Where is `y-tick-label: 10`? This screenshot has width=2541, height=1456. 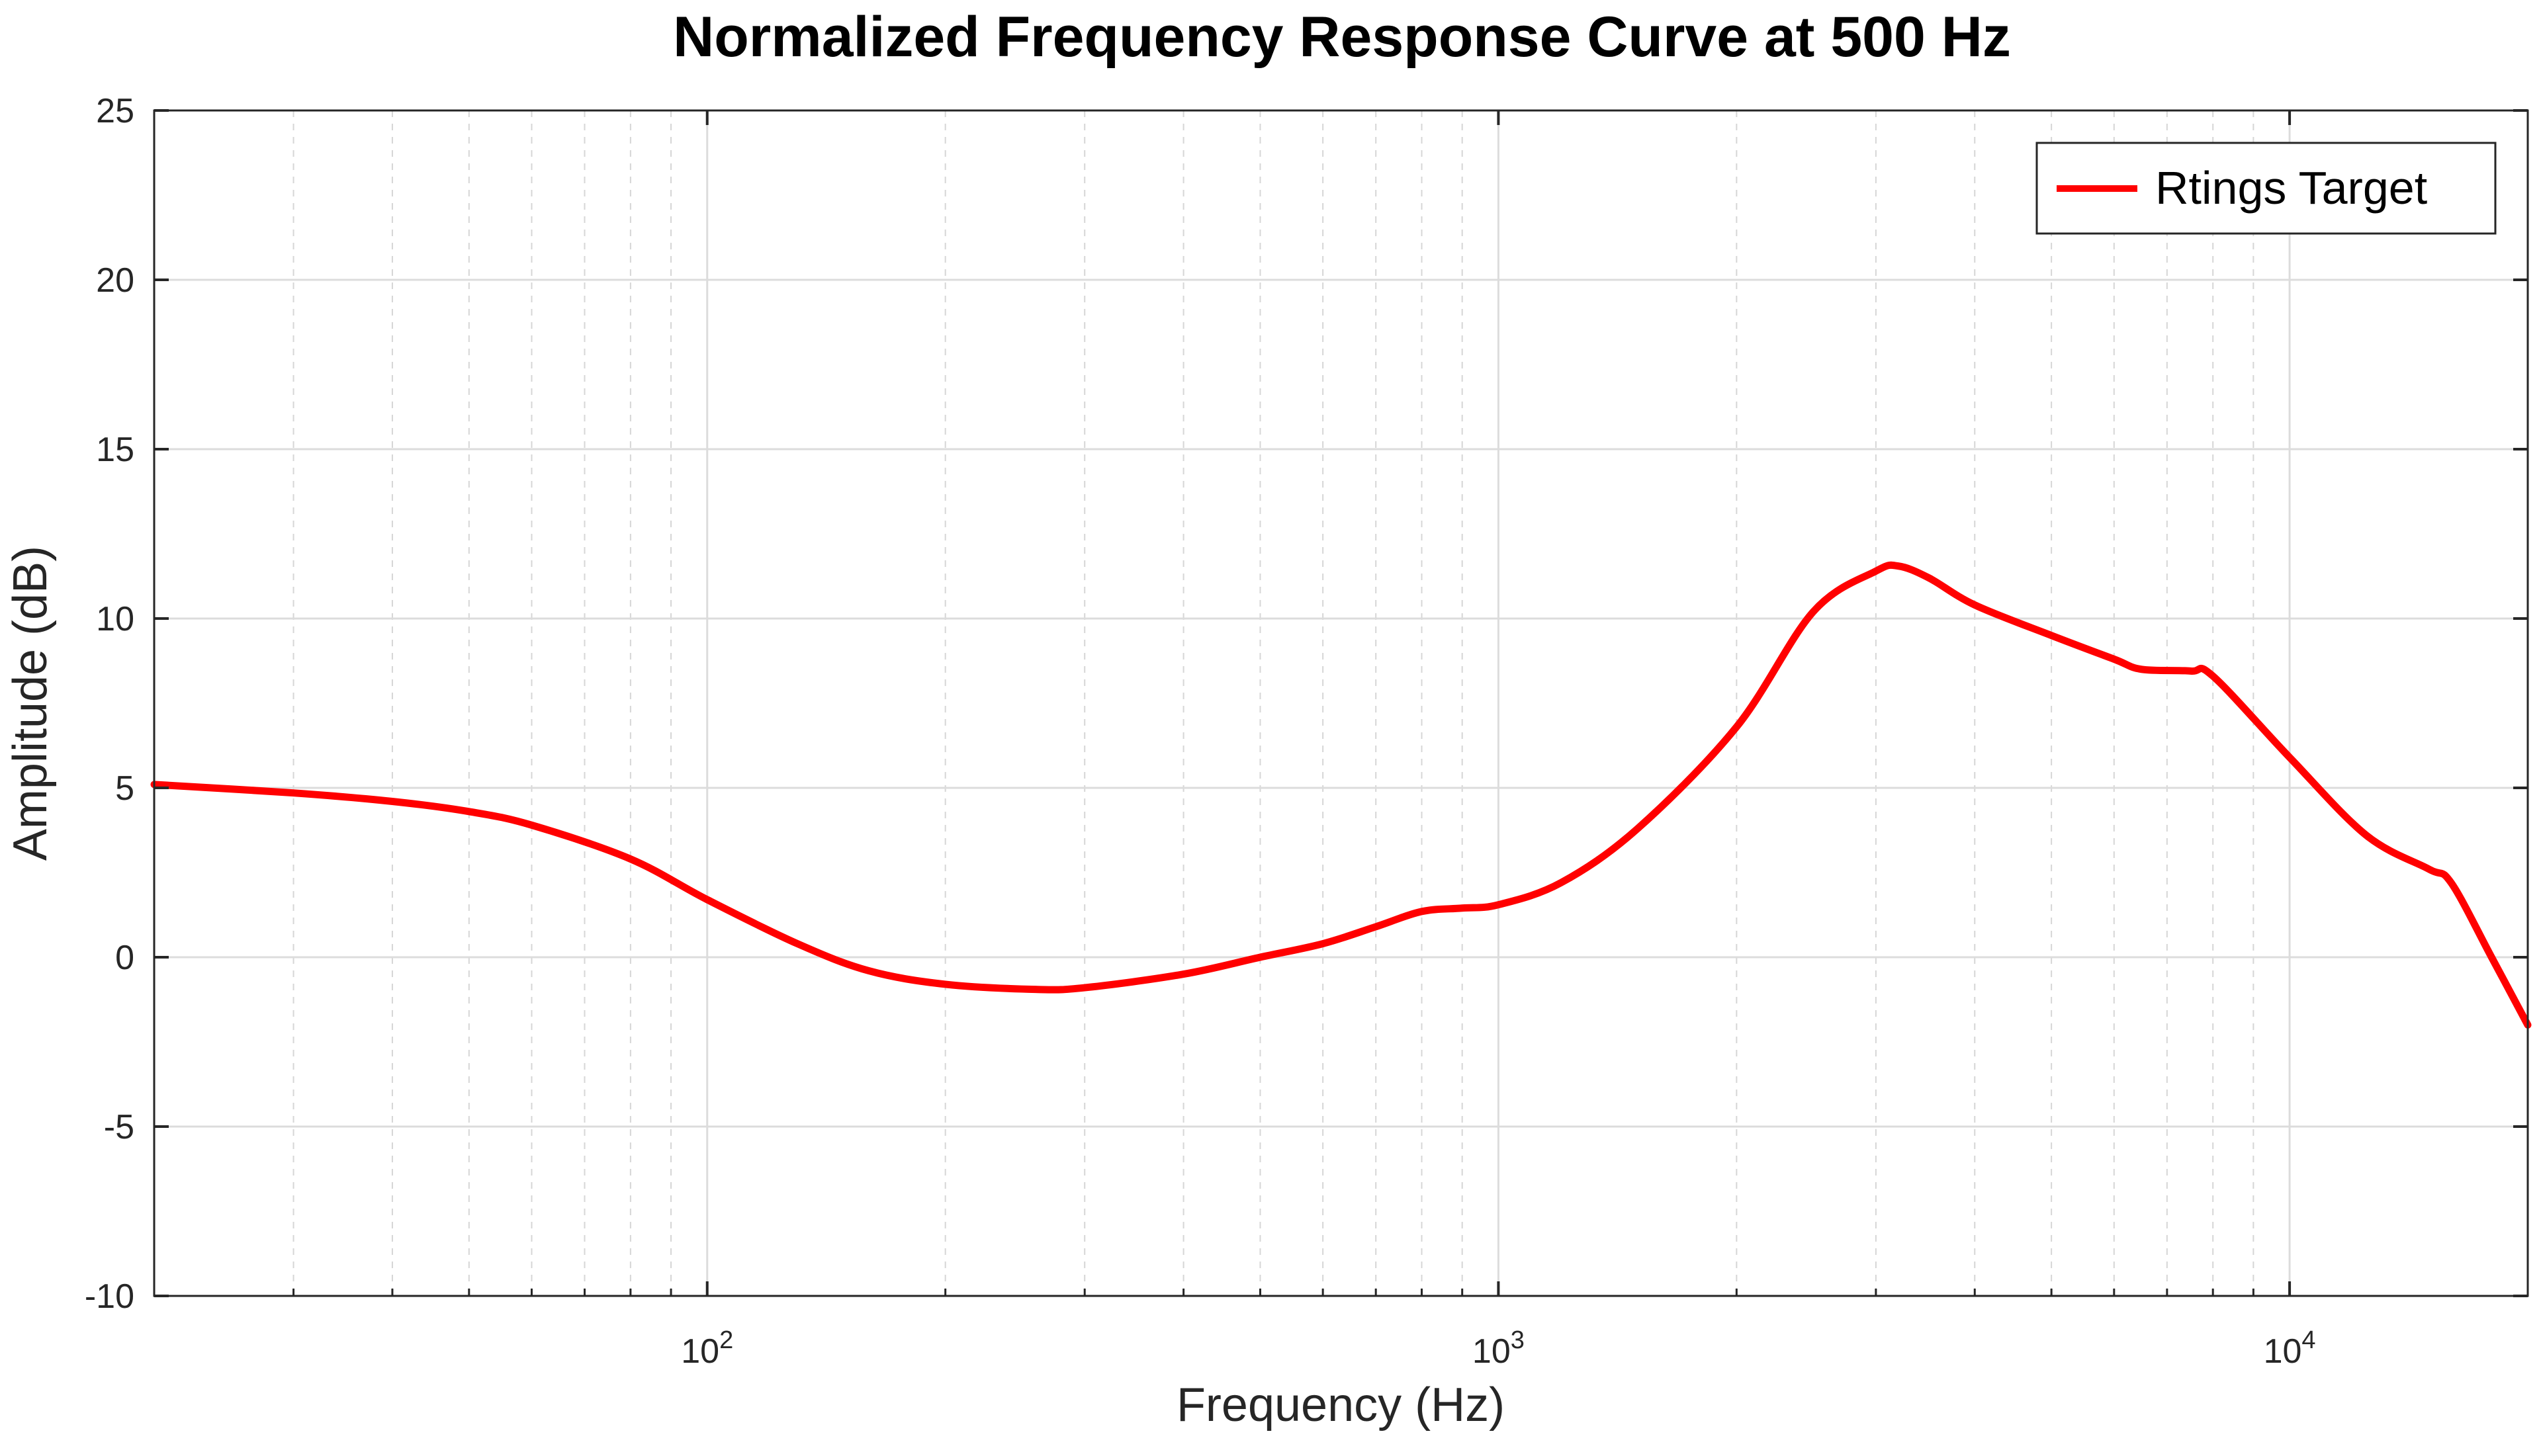 y-tick-label: 10 is located at coordinates (115, 619).